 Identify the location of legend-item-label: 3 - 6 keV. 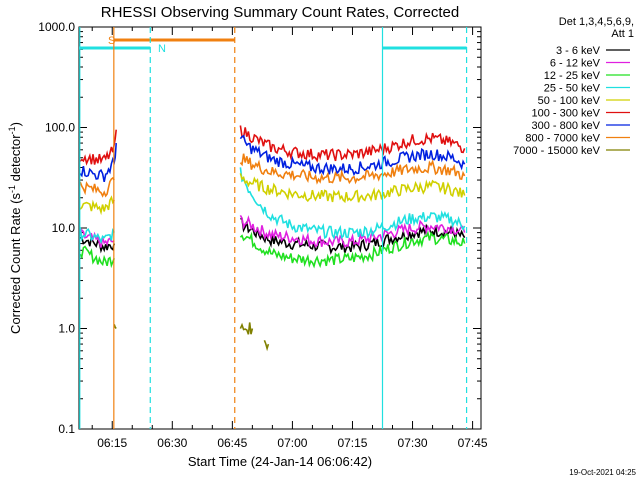
(578, 51).